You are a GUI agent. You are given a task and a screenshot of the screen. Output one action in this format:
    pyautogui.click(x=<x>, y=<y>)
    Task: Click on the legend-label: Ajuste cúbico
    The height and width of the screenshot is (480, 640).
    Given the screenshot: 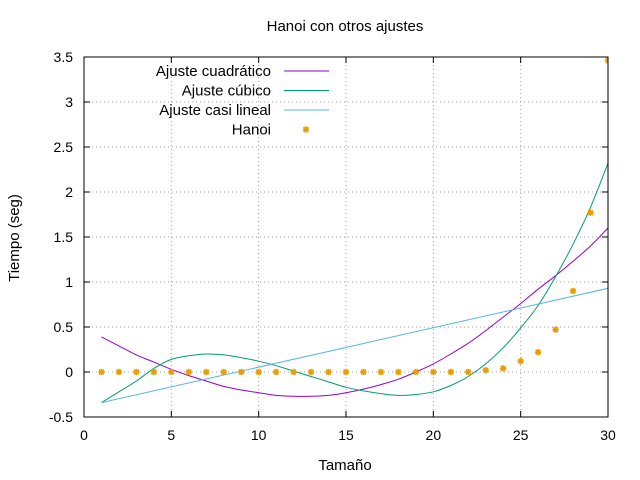 What is the action you would take?
    pyautogui.click(x=226, y=91)
    